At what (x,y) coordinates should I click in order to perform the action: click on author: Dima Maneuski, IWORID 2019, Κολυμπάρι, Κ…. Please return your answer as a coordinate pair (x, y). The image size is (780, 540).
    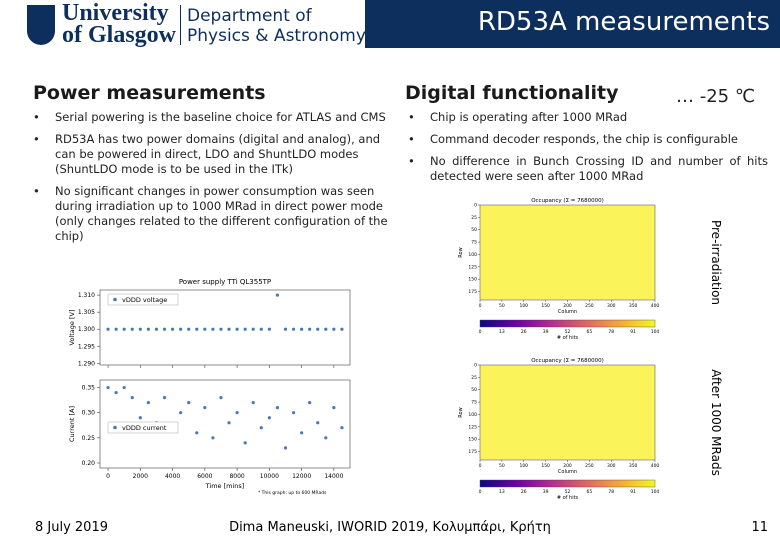
    Looking at the image, I should click on (390, 527).